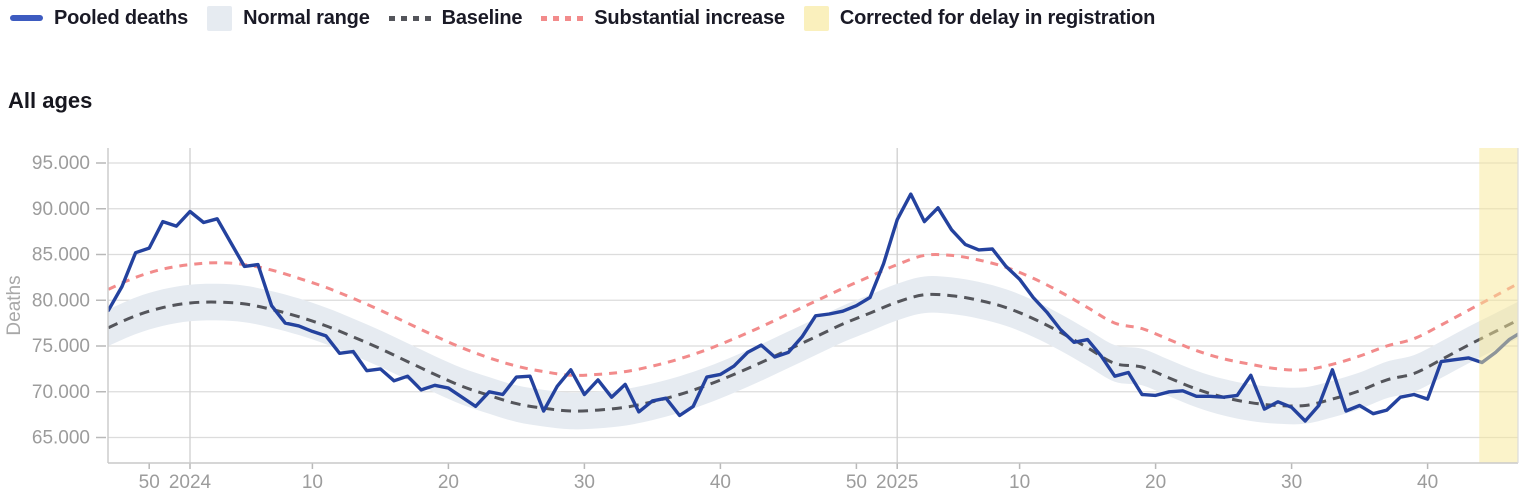 The width and height of the screenshot is (1531, 494). I want to click on chart-title: All ages, so click(50, 100).